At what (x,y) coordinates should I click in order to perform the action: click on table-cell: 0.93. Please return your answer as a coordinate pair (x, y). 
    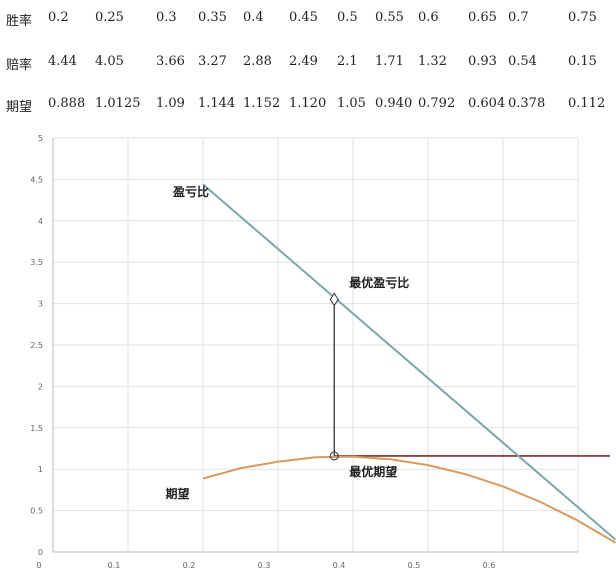
    Looking at the image, I should click on (482, 61).